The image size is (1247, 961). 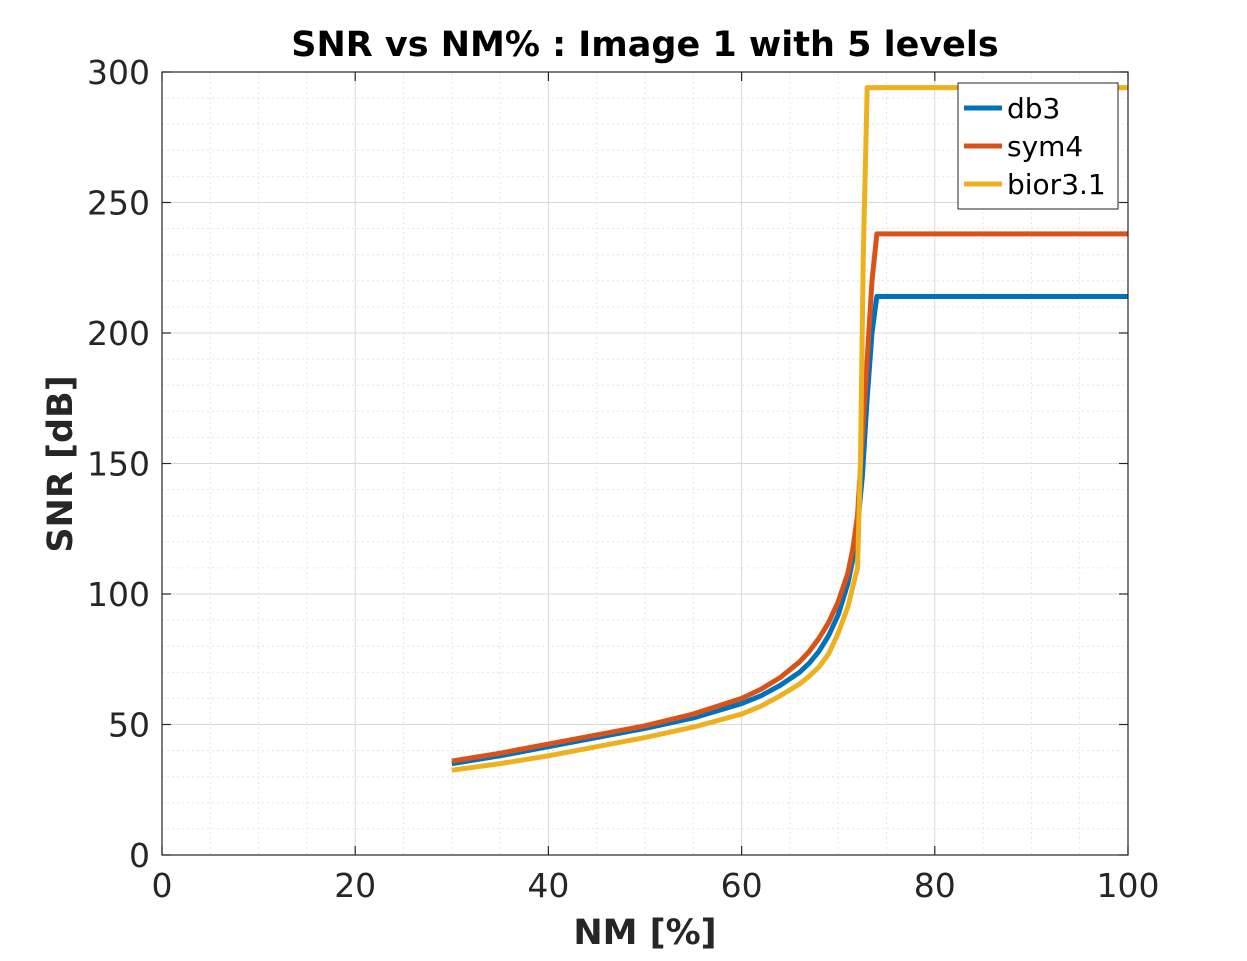 What do you see at coordinates (355, 885) in the screenshot?
I see `x-tick-label: 20` at bounding box center [355, 885].